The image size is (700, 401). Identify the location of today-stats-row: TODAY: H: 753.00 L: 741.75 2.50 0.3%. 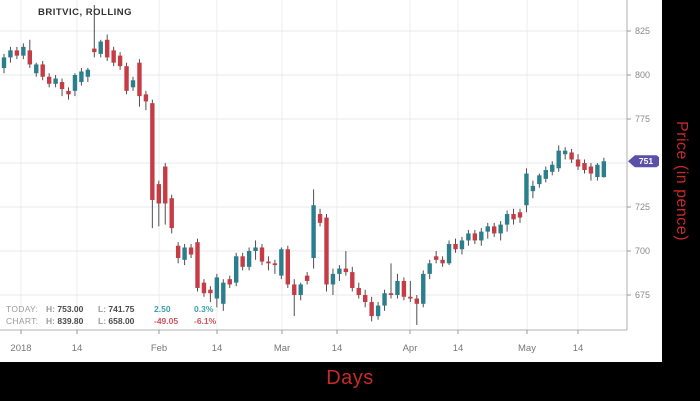
(118, 309).